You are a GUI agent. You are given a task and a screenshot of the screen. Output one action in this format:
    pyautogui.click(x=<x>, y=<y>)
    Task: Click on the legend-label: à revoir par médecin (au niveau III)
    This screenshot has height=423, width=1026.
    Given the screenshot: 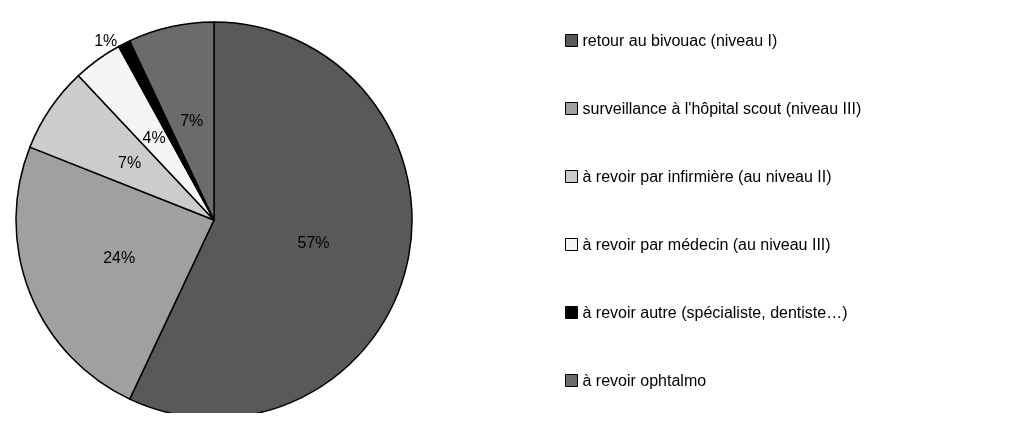 What is the action you would take?
    pyautogui.click(x=706, y=244)
    